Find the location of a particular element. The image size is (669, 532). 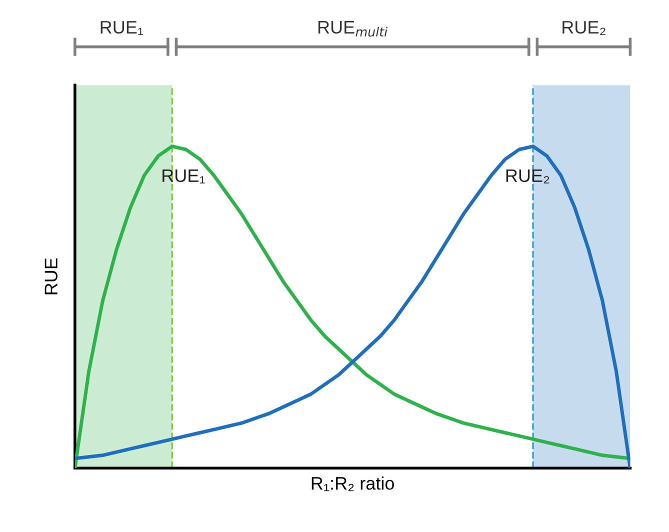

y-axis-title: RUE is located at coordinates (51, 276).